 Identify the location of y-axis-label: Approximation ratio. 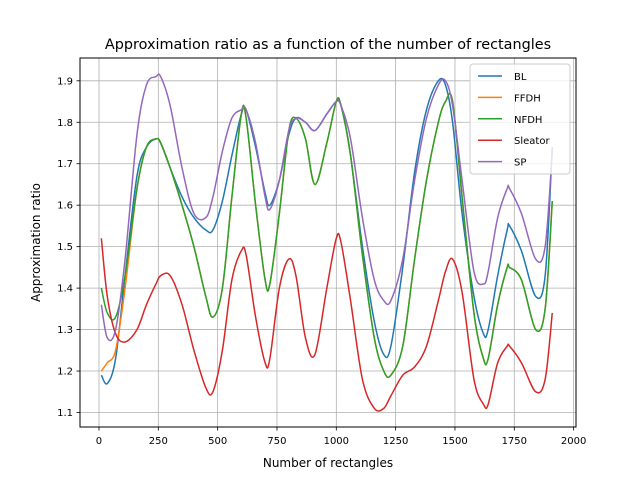
(36, 242).